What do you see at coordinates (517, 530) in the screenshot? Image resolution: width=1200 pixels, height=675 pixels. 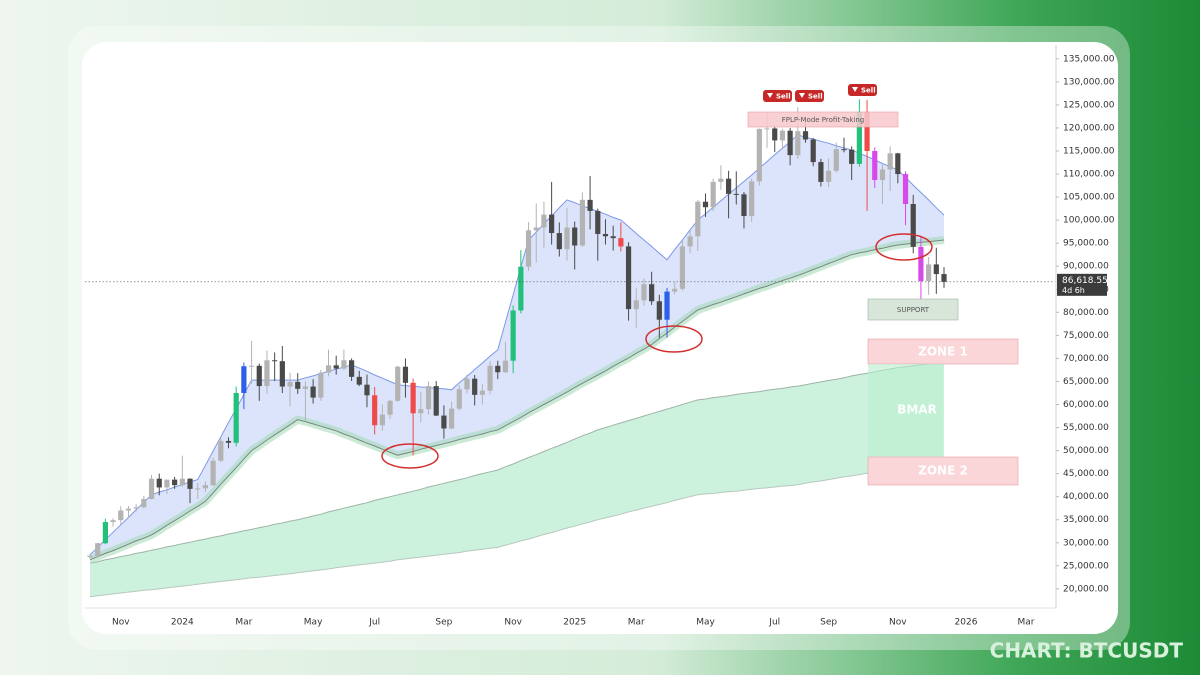 I see `bmar-lower-line` at bounding box center [517, 530].